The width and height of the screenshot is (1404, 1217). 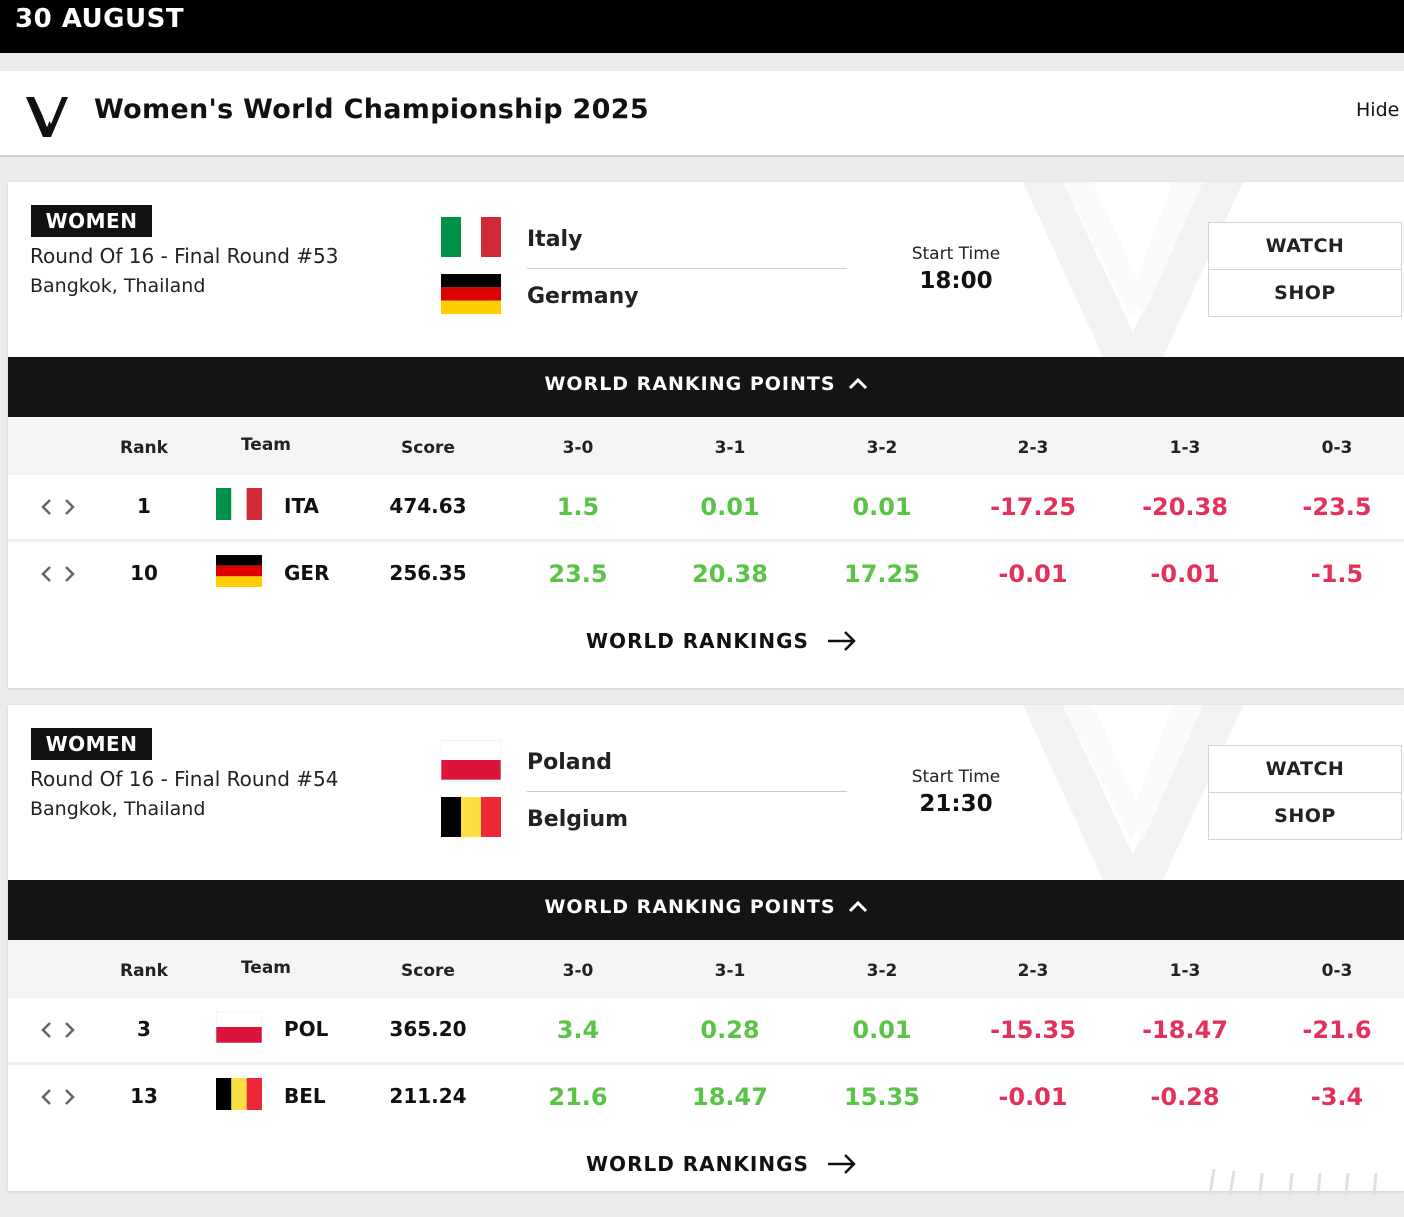 I want to click on start-time: 18:00, so click(x=956, y=281).